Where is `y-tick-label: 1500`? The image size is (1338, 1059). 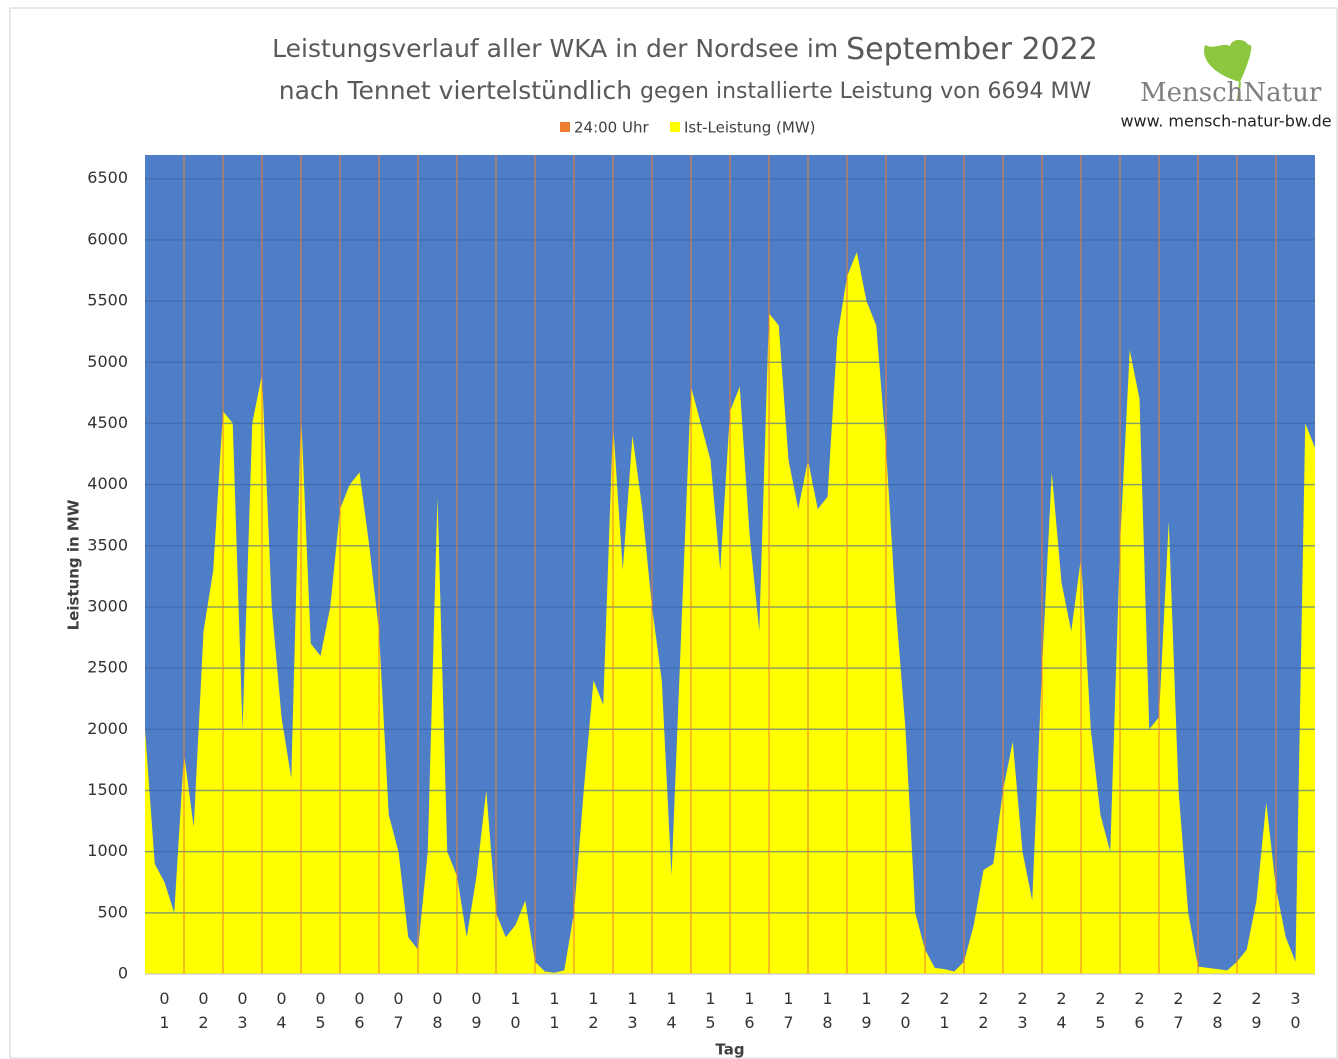
y-tick-label: 1500 is located at coordinates (107, 789).